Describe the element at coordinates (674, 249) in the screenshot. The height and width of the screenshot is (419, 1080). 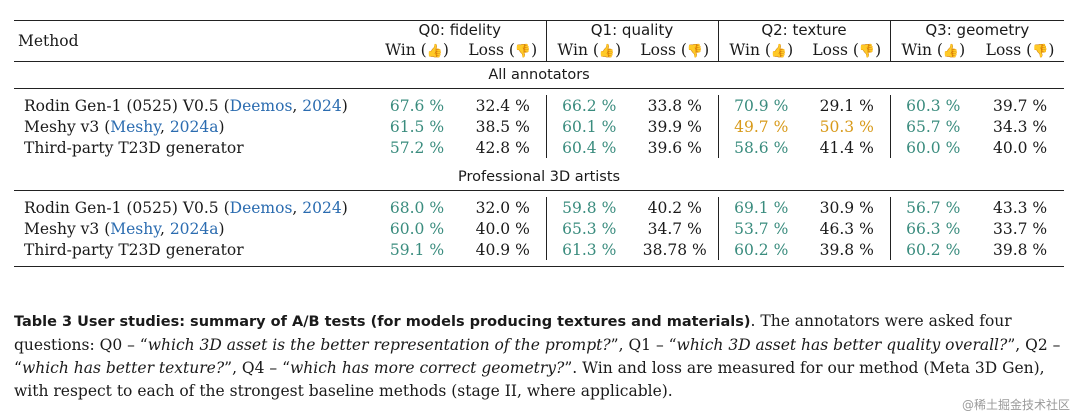
I see `loss-value-cell: 38.78 %` at that location.